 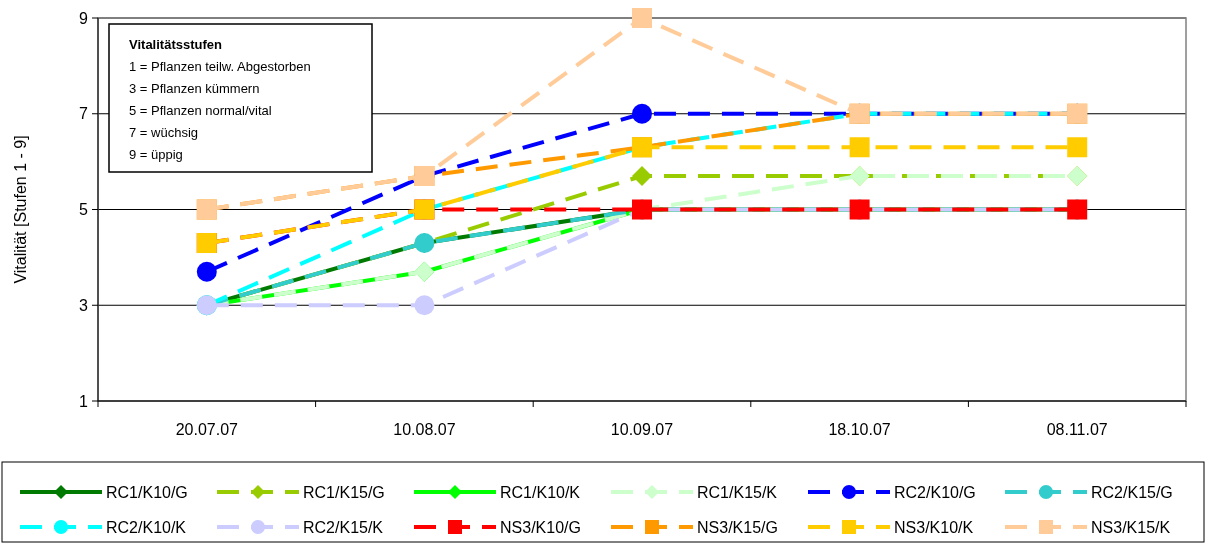 What do you see at coordinates (1131, 527) in the screenshot?
I see `legend-label: NS3/K15/K` at bounding box center [1131, 527].